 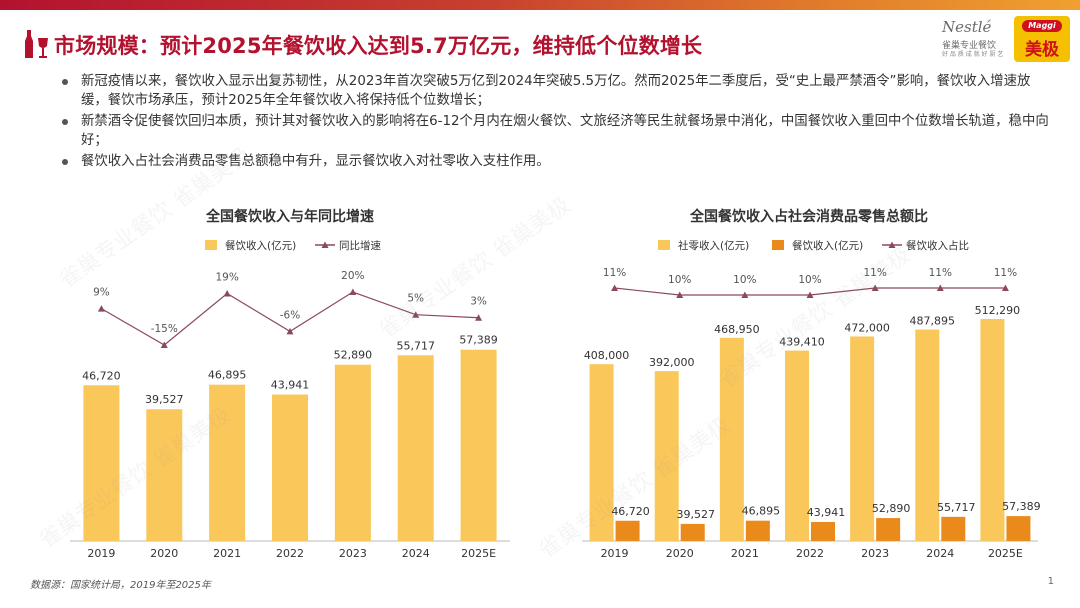 I want to click on top-accent-bar, so click(x=540, y=5).